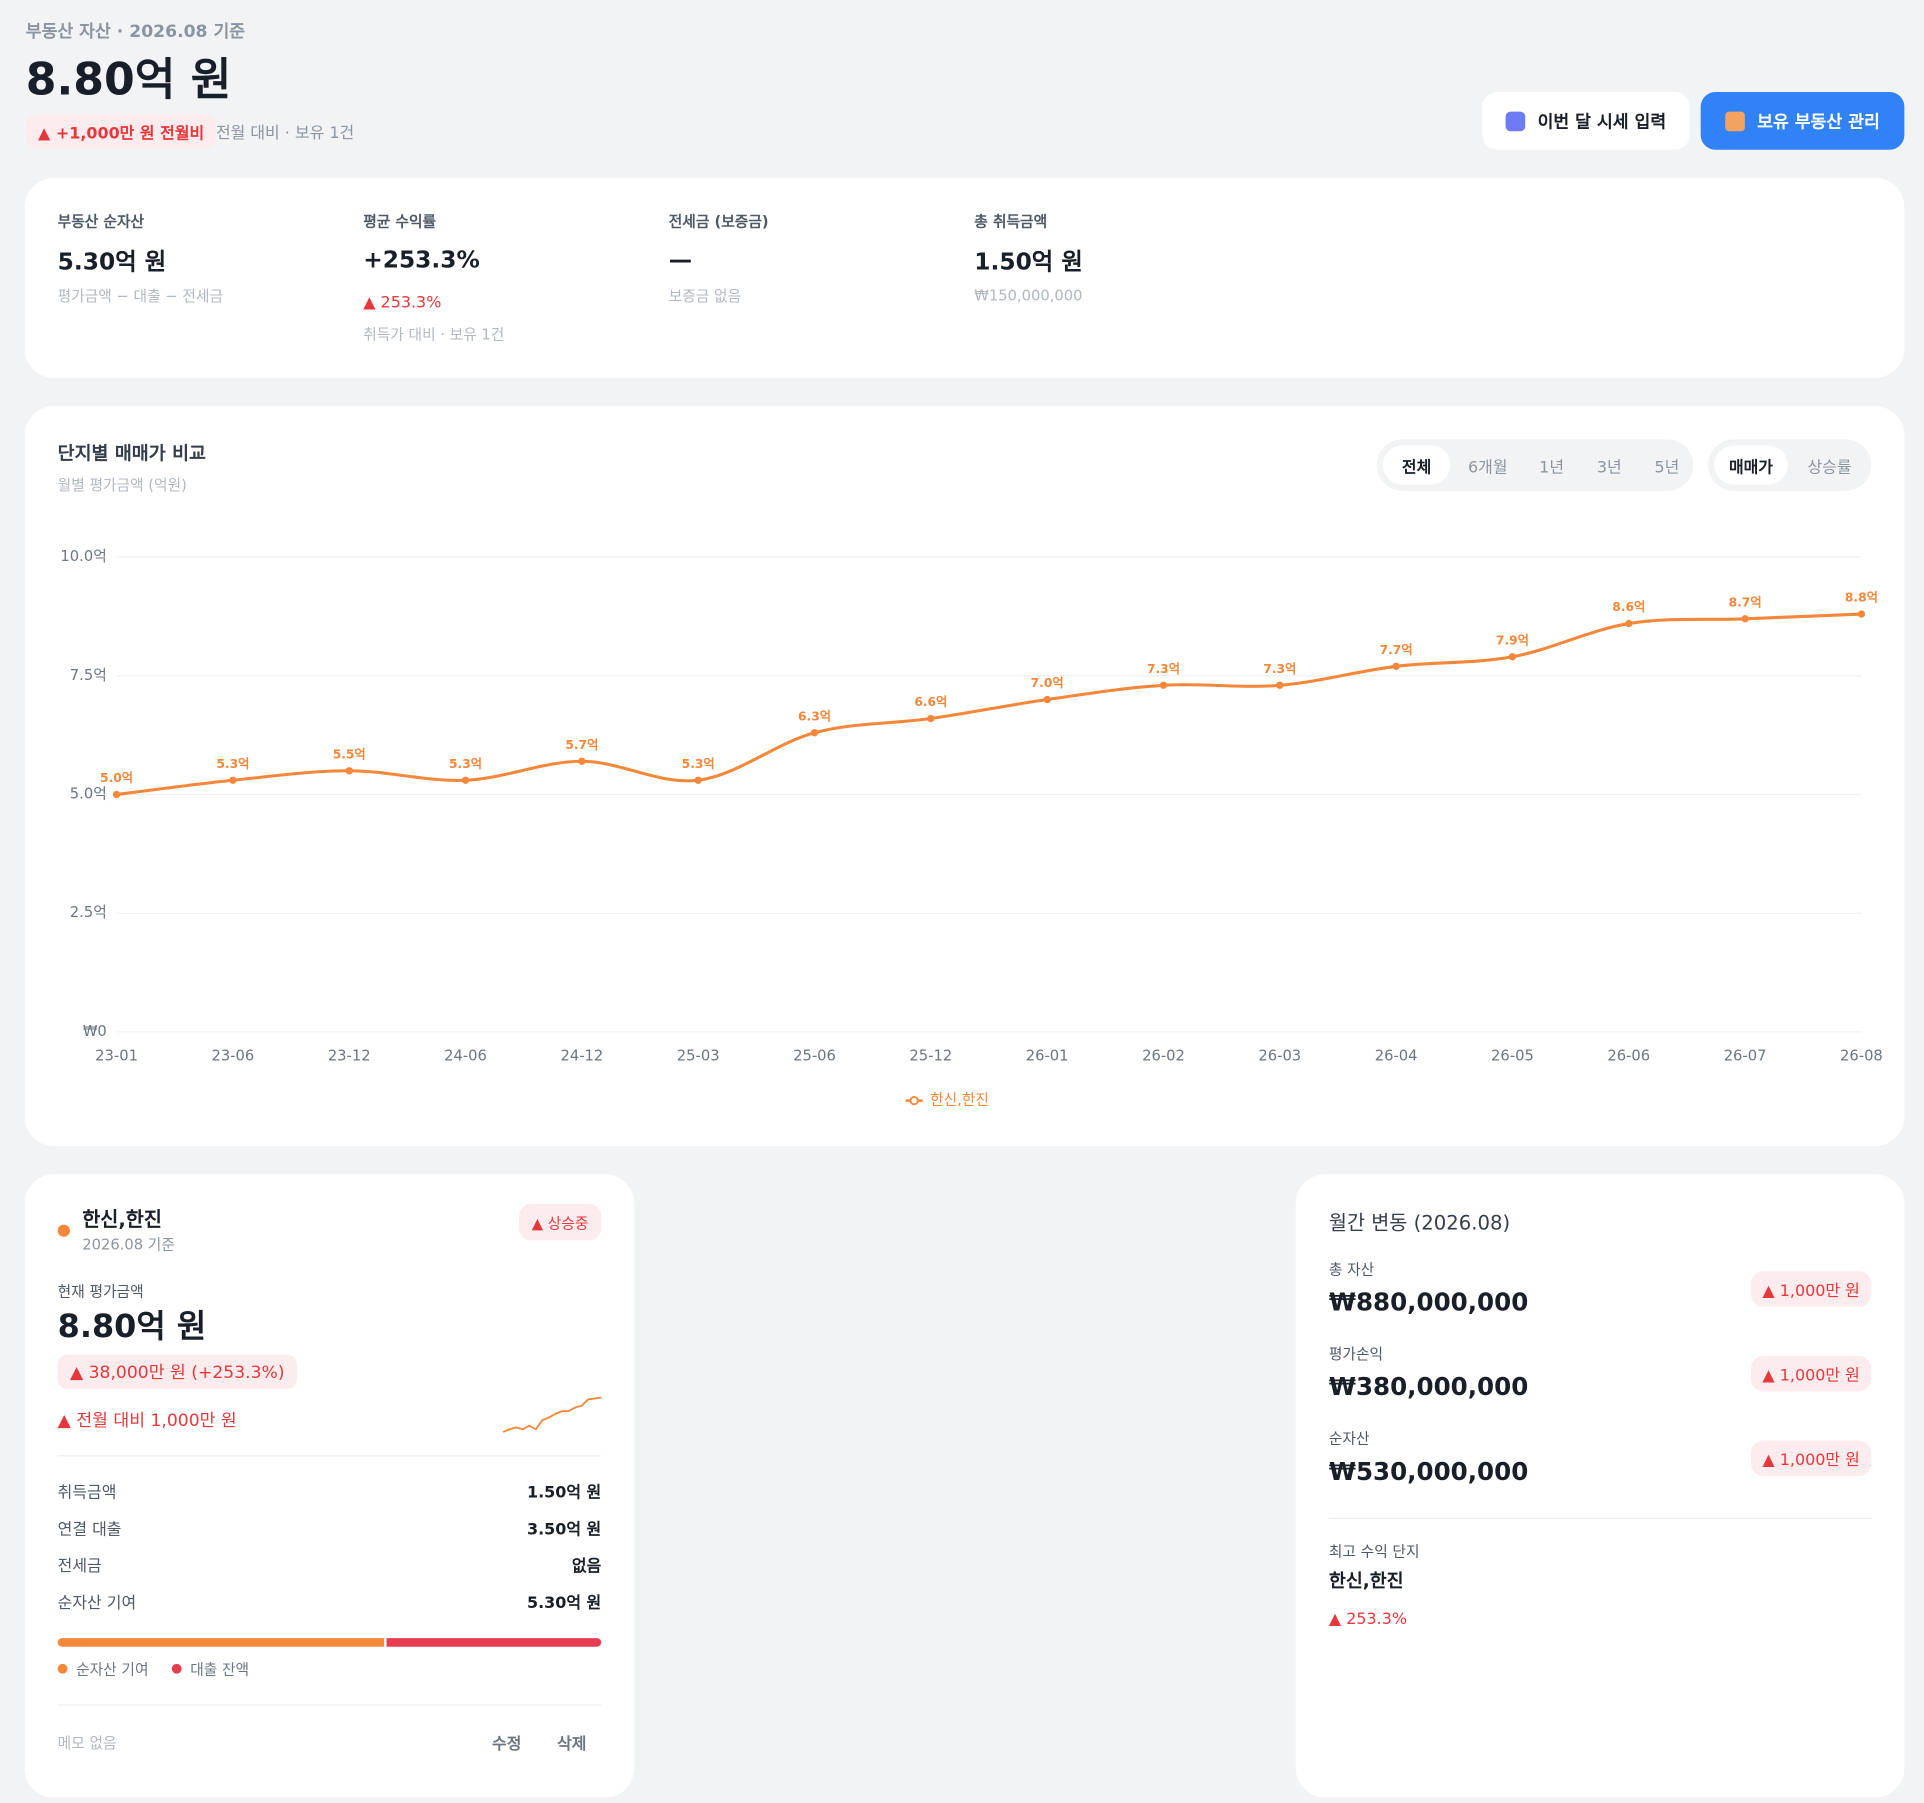 Image resolution: width=1924 pixels, height=1803 pixels. Describe the element at coordinates (97, 1603) in the screenshot. I see `row-label: 순자산 기여` at that location.